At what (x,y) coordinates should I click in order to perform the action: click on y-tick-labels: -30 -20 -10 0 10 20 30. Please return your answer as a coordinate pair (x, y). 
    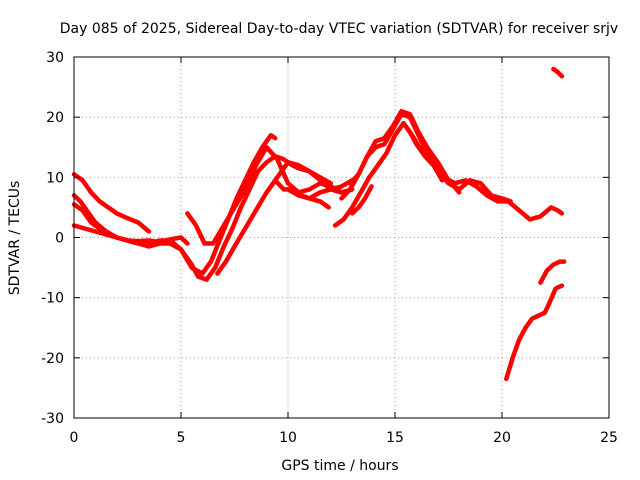
    Looking at the image, I should click on (52, 238).